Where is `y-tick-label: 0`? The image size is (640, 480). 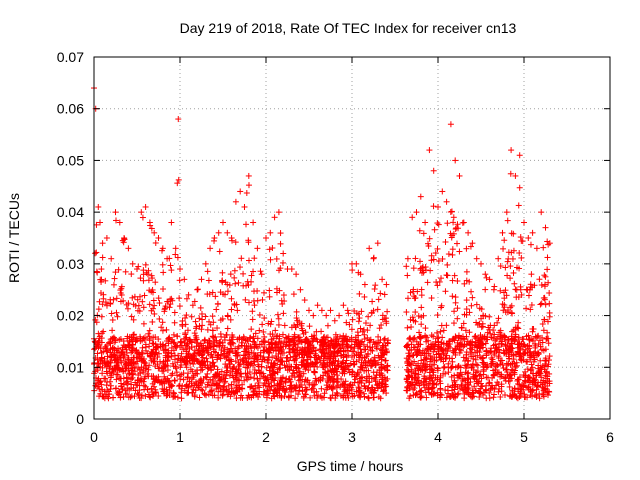
y-tick-label: 0 is located at coordinates (80, 419).